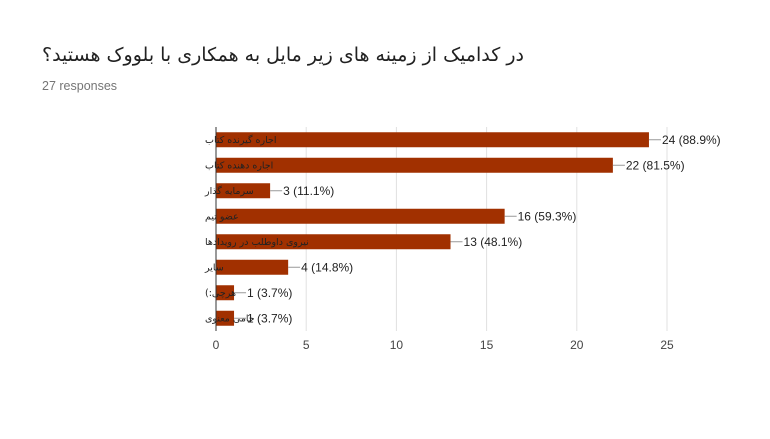 The image size is (770, 439). What do you see at coordinates (80, 86) in the screenshot?
I see `response-count: 27 responses` at bounding box center [80, 86].